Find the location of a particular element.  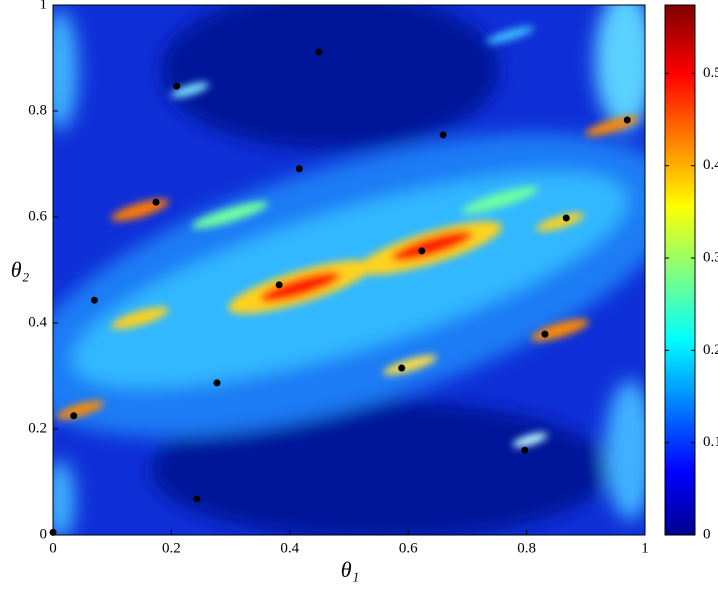

y-tick-label: 1 is located at coordinates (44, 6).